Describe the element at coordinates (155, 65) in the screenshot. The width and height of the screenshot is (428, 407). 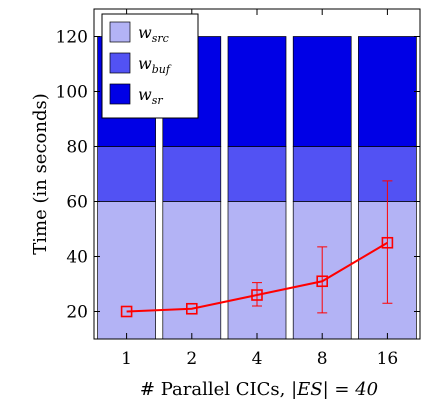
I see `legend-label-w_buf: wbuf` at that location.